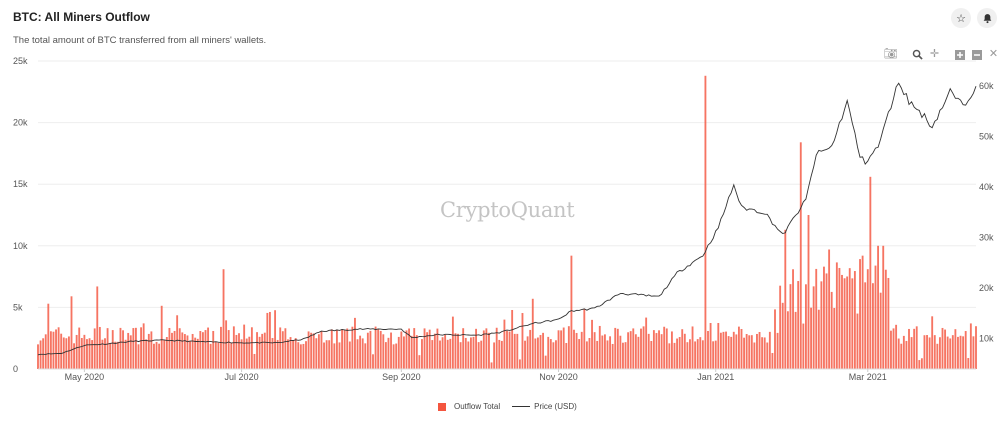 This screenshot has height=431, width=1000. I want to click on y-left-tick-label: 10k, so click(20, 246).